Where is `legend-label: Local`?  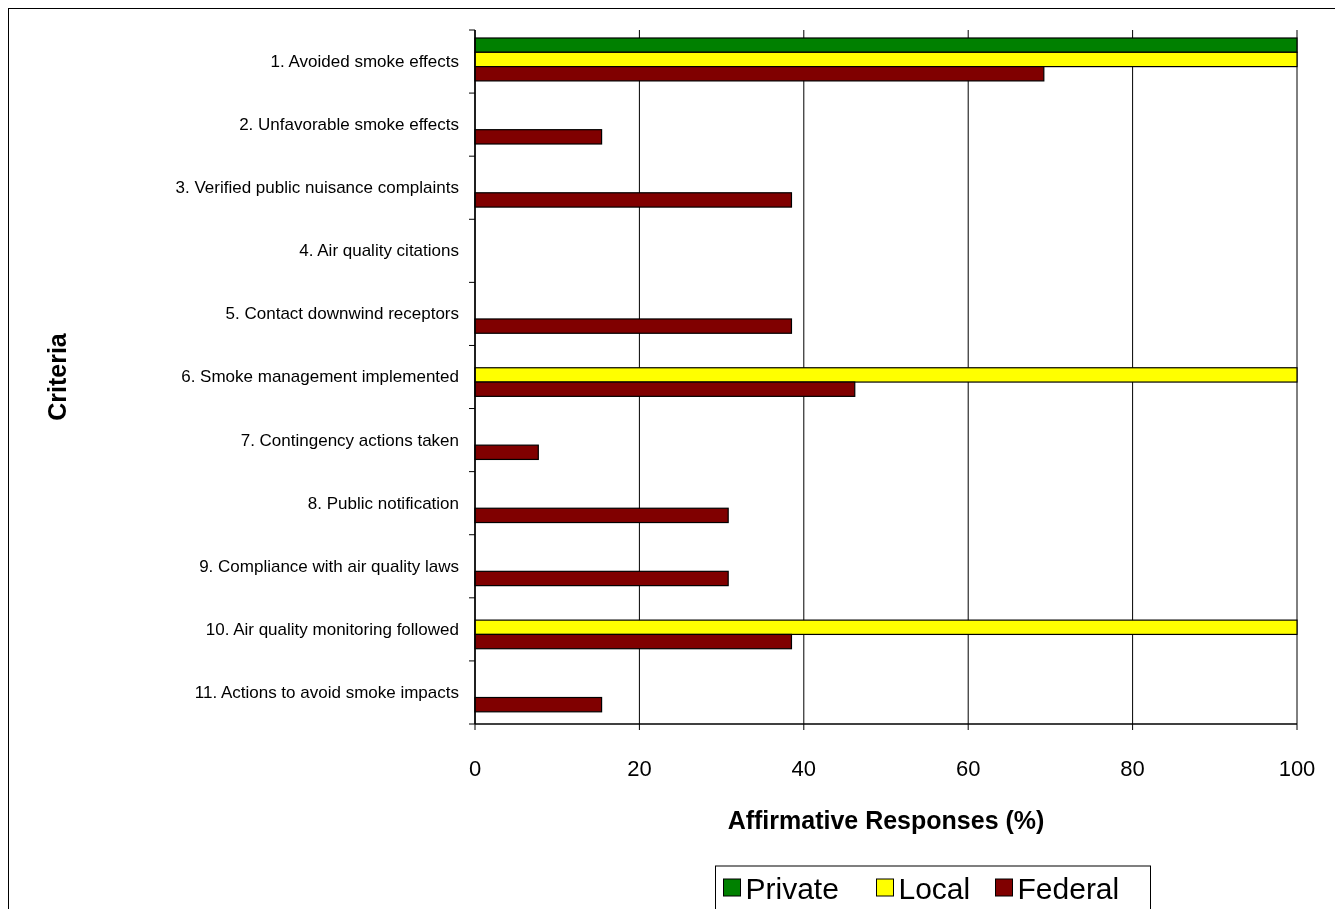
legend-label: Local is located at coordinates (934, 888).